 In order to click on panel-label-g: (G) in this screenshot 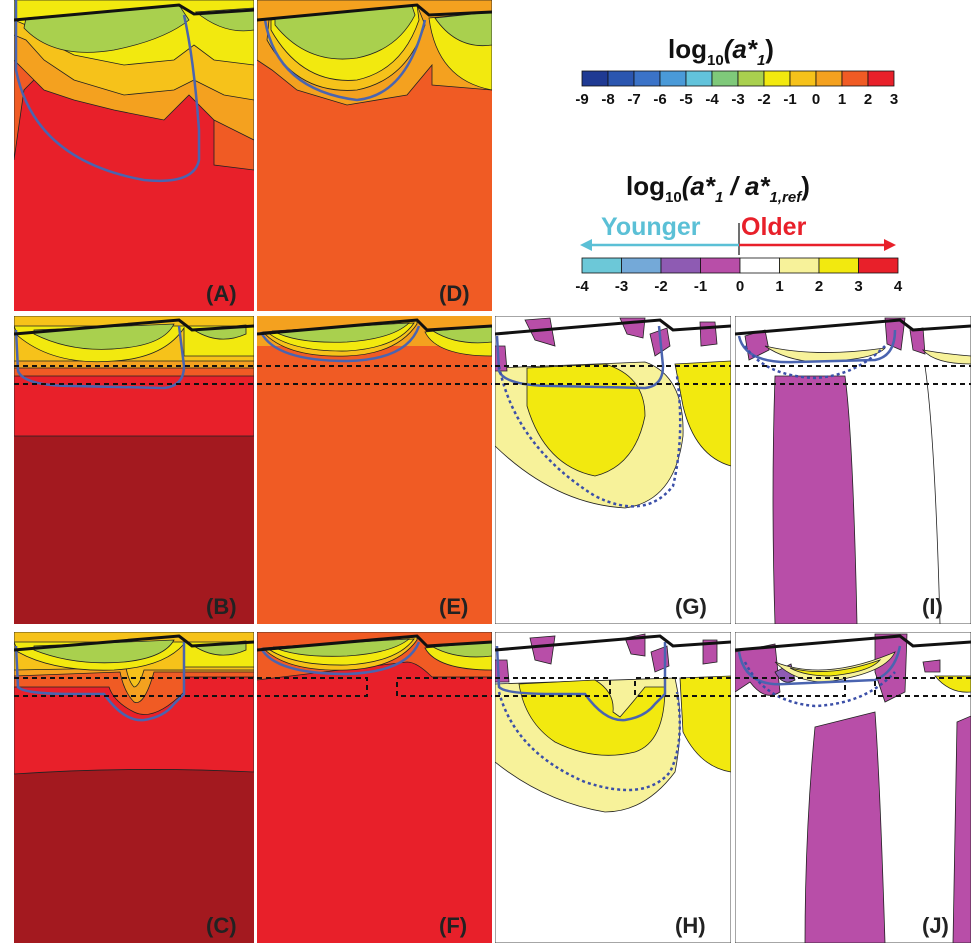, I will do `click(691, 606)`.